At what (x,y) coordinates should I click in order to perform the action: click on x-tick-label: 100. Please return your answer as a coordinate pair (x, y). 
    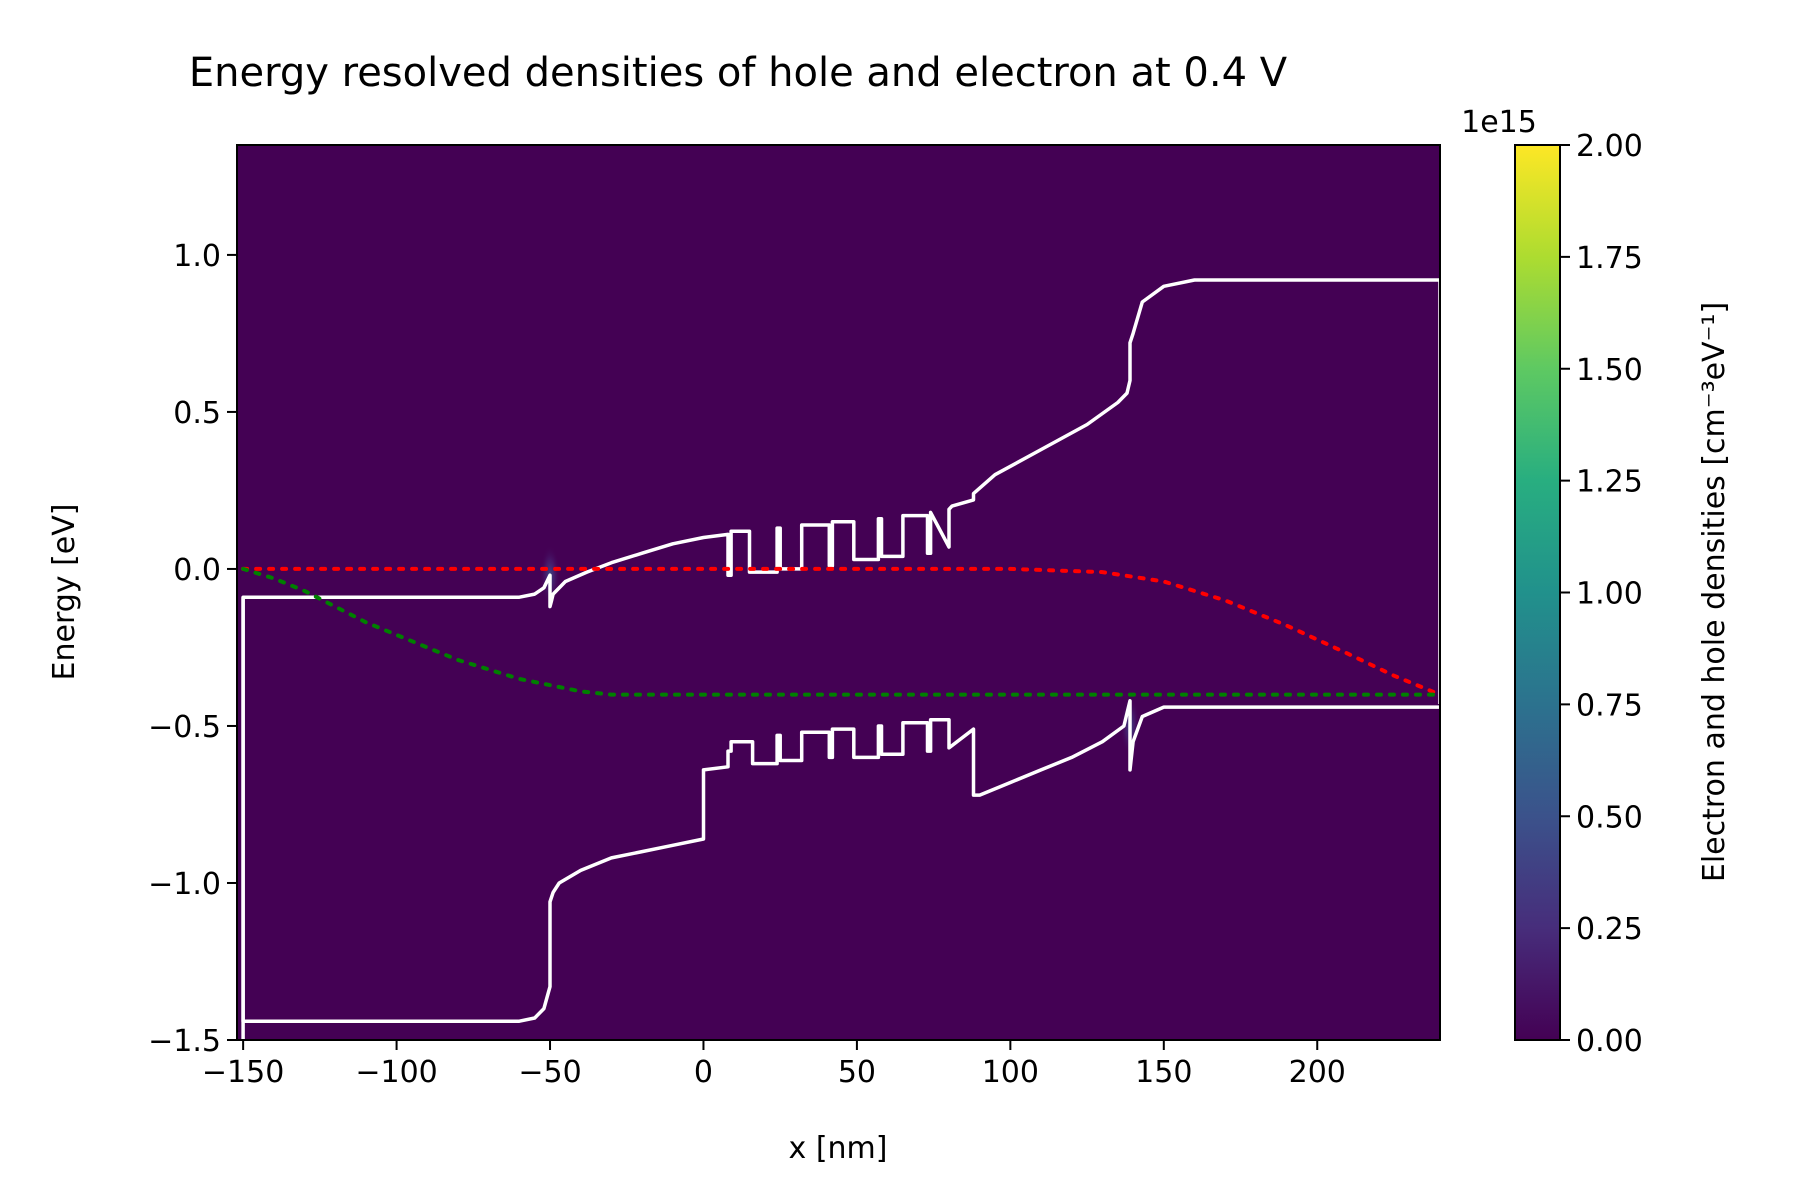
    Looking at the image, I should click on (1010, 1072).